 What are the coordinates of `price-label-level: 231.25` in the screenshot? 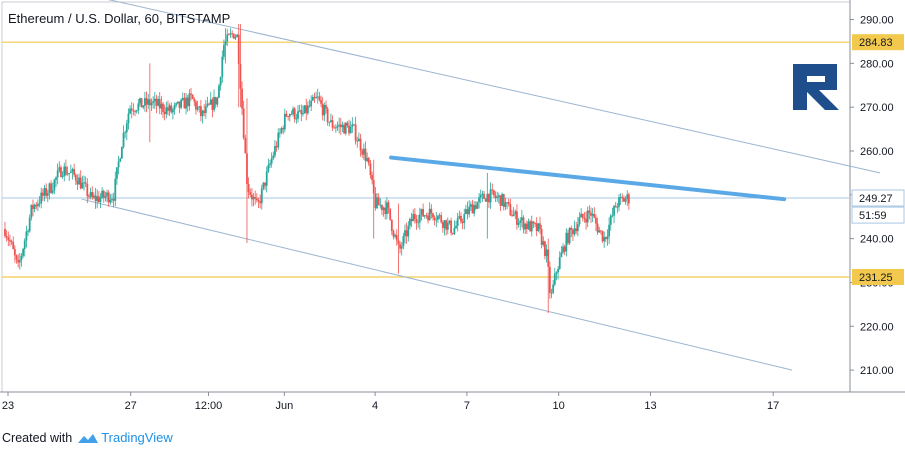 It's located at (876, 278).